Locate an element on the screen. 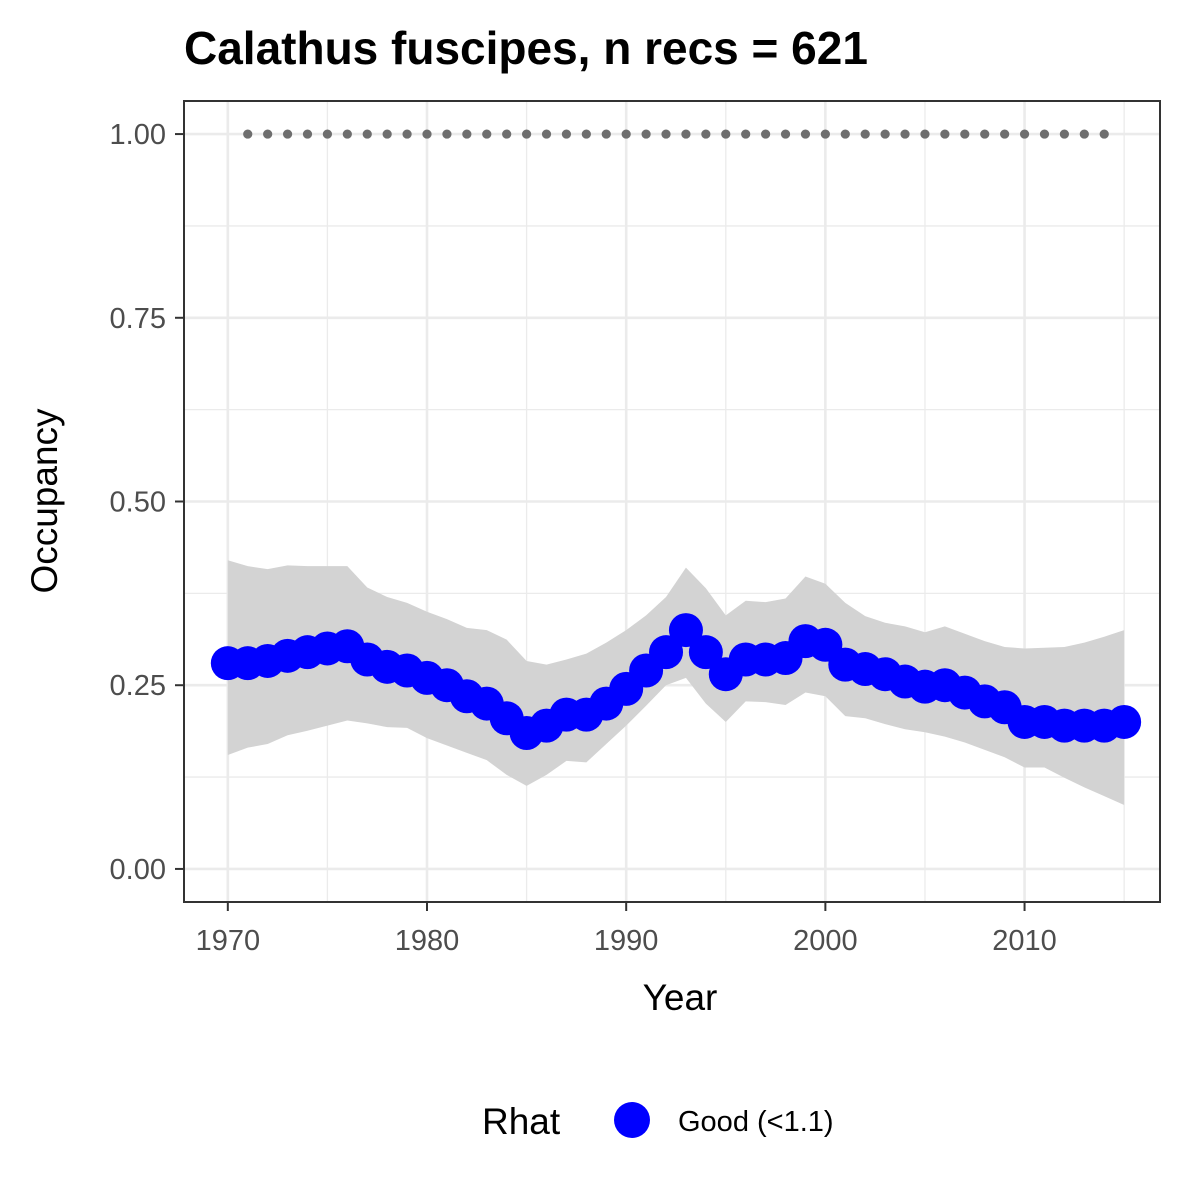  x-axis-title: Year is located at coordinates (680, 997).